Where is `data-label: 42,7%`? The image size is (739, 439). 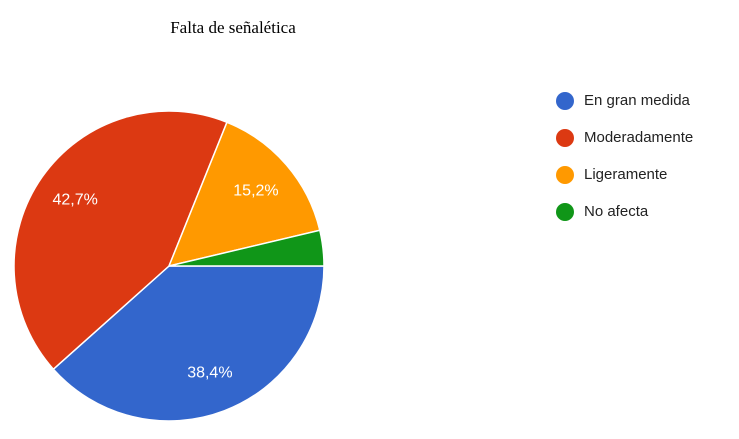 data-label: 42,7% is located at coordinates (74, 199).